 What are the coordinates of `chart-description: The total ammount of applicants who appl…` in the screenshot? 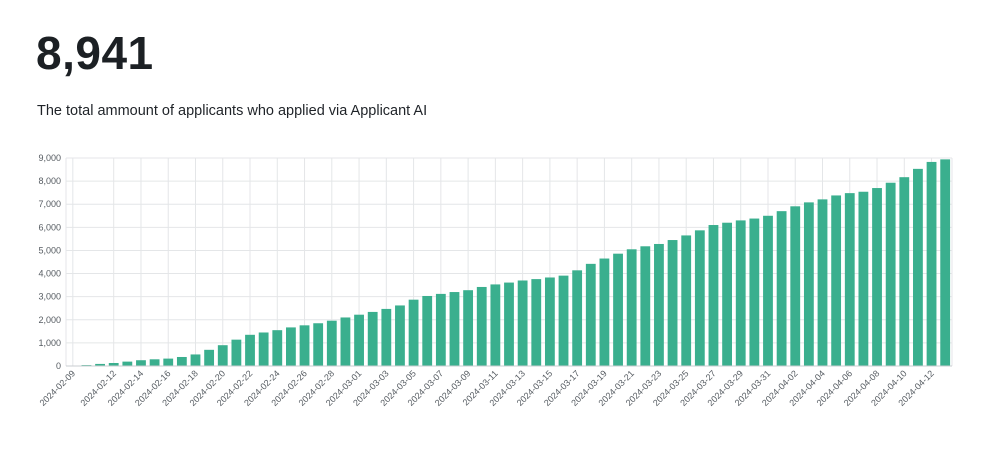 It's located at (232, 111).